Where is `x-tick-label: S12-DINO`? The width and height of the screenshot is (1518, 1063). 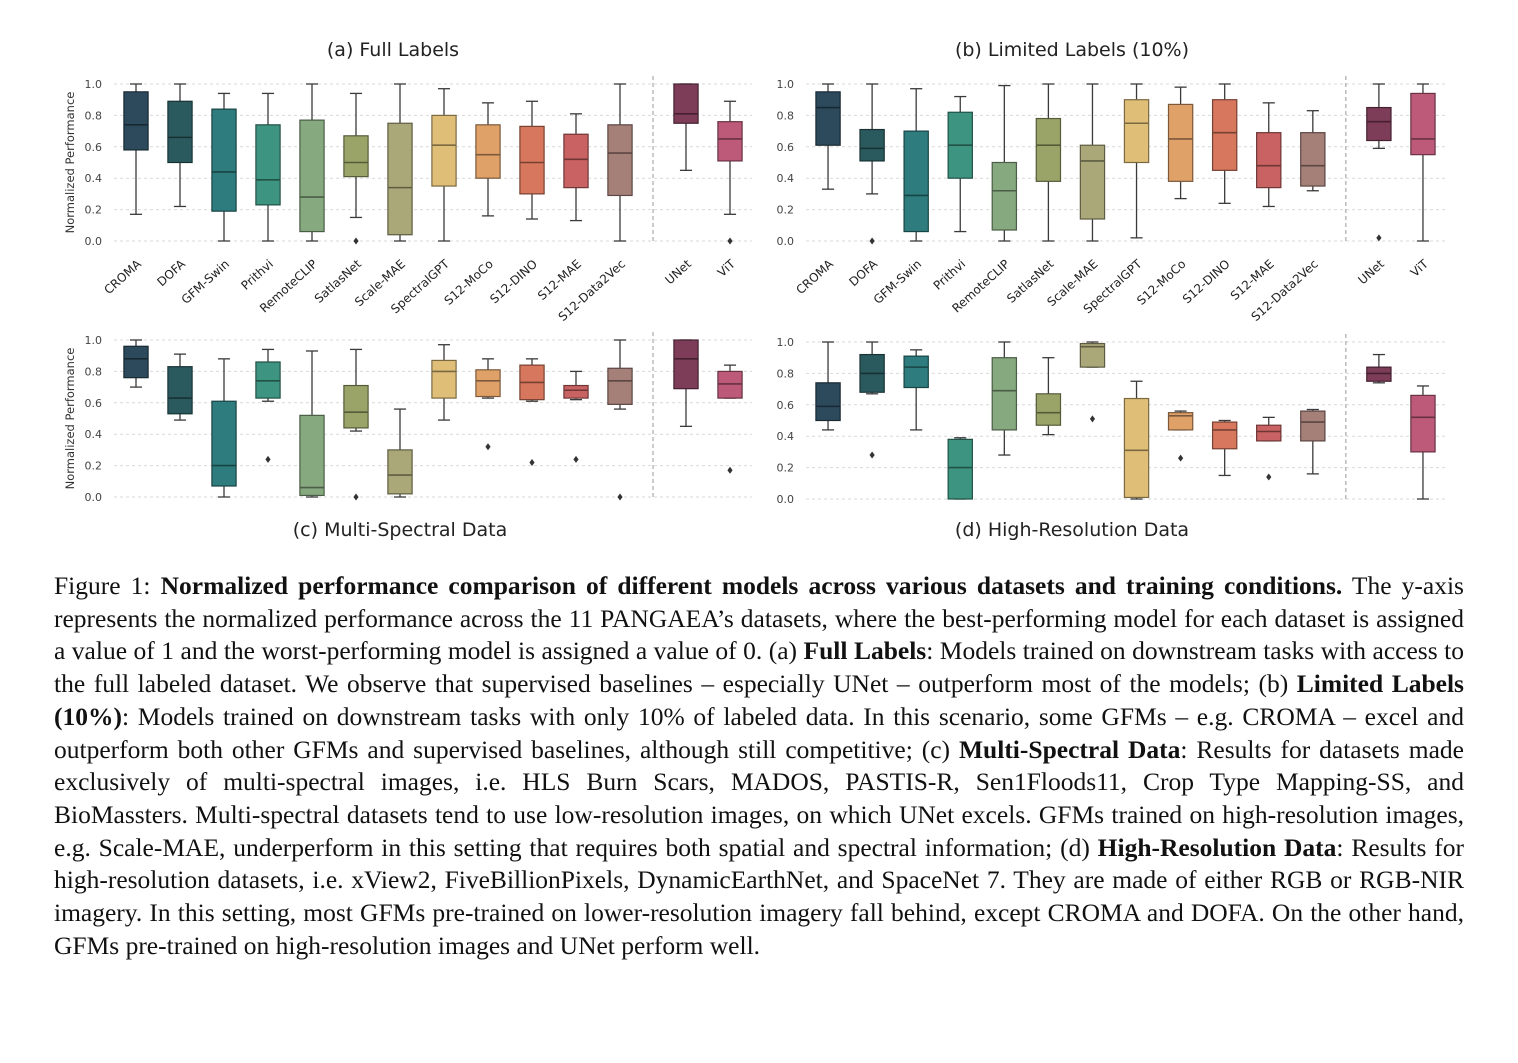
x-tick-label: S12-DINO is located at coordinates (1206, 281).